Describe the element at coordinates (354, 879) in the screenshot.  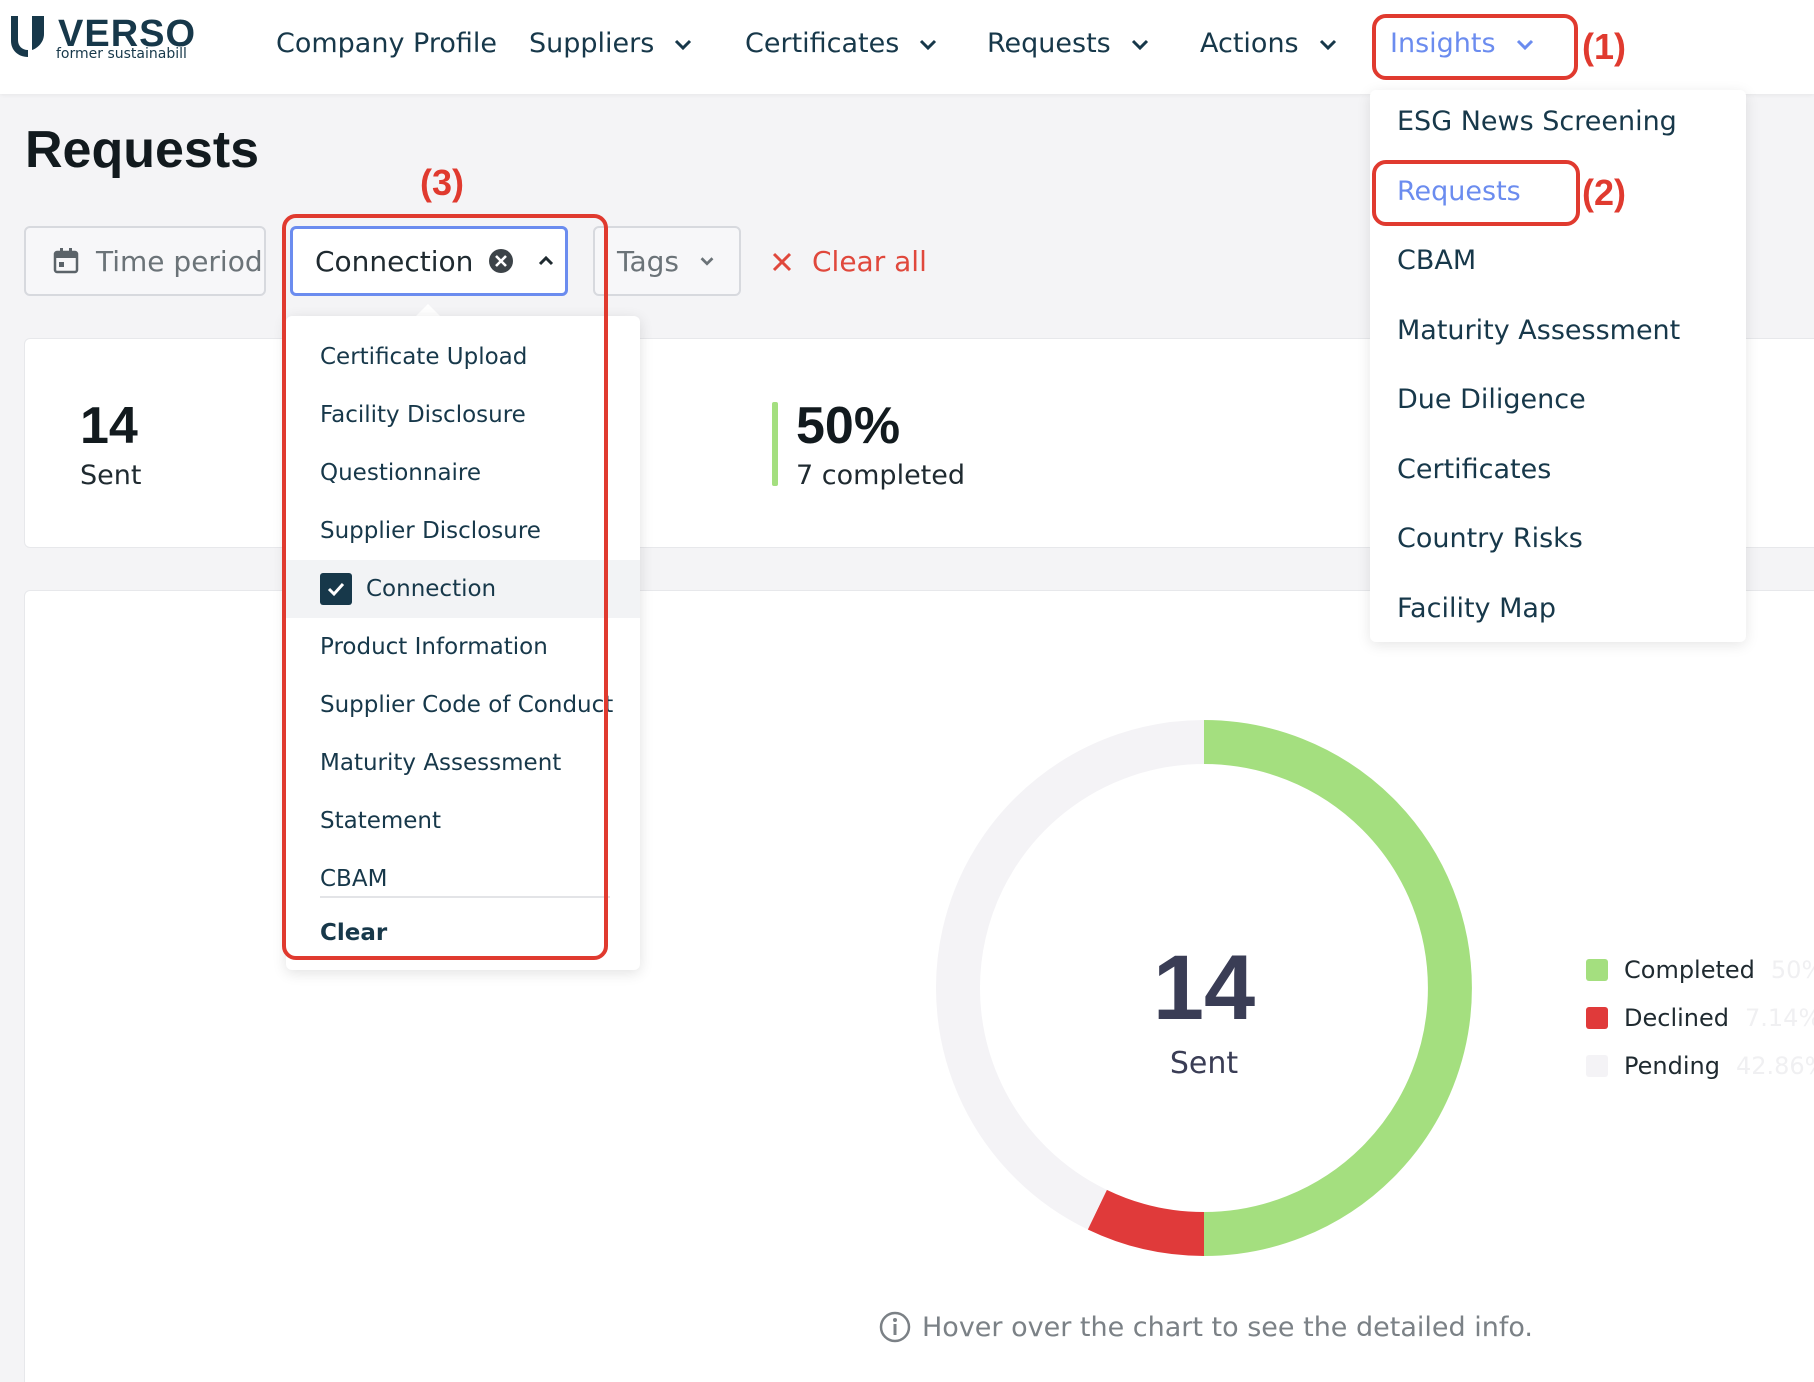
I see `dropdown-option-label: CBAM` at that location.